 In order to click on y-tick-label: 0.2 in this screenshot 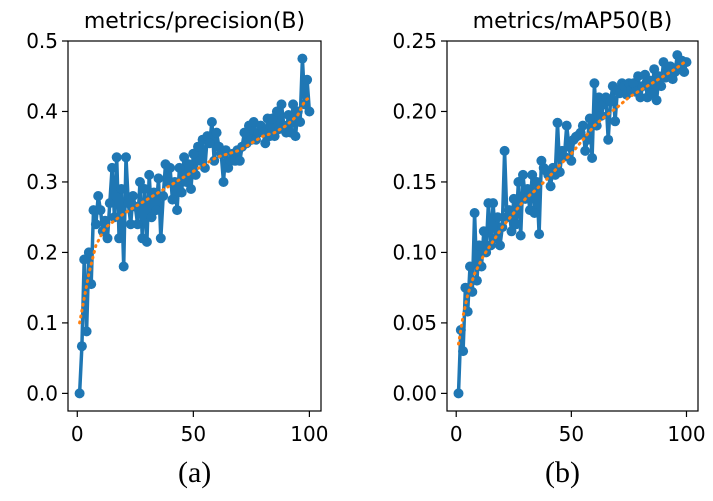, I will do `click(42, 252)`.